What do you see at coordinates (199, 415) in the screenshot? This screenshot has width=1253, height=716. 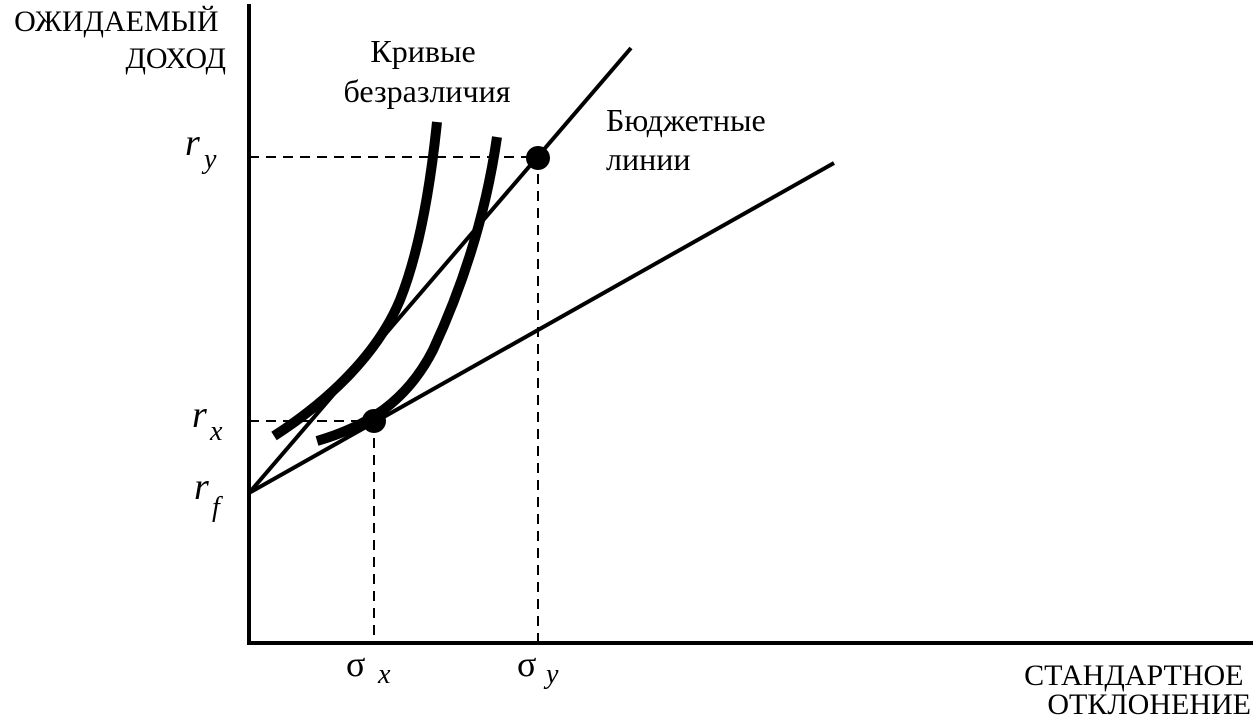 I see `tick-rx-main: r` at bounding box center [199, 415].